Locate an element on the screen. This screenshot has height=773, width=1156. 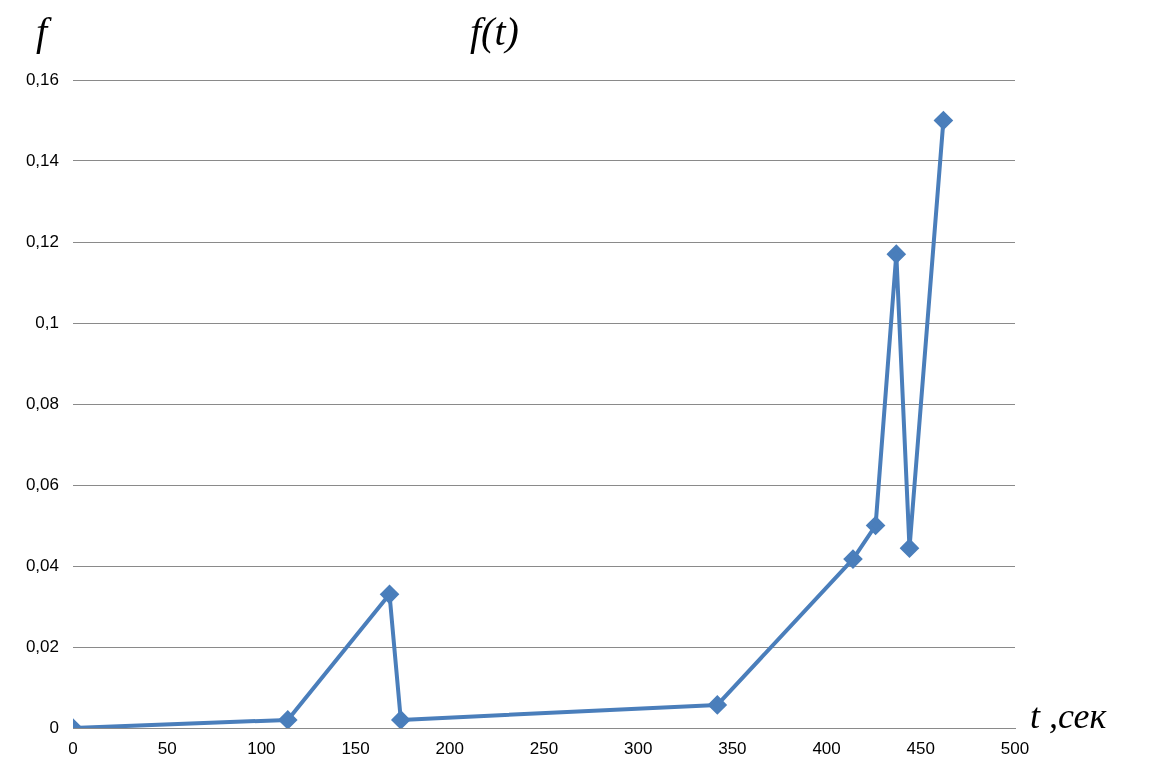
y-tick-label: 0,14 is located at coordinates (42, 160).